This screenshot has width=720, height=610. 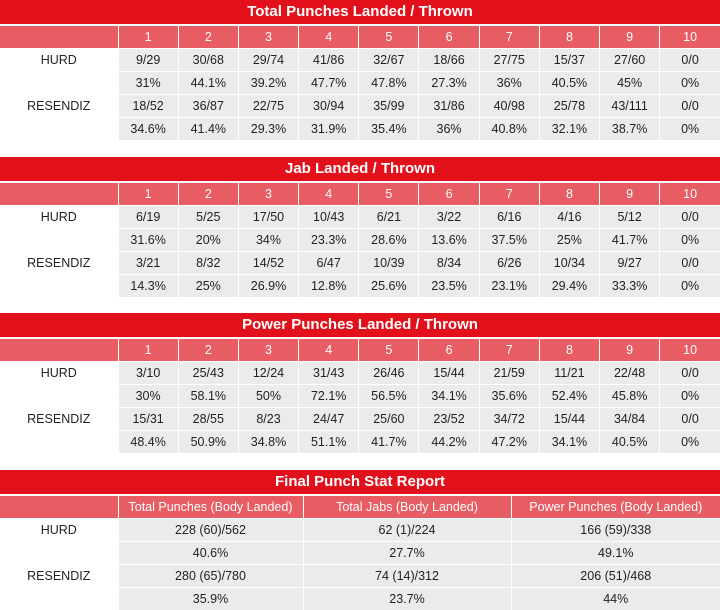 What do you see at coordinates (208, 373) in the screenshot?
I see `stat-cell: 25/43` at bounding box center [208, 373].